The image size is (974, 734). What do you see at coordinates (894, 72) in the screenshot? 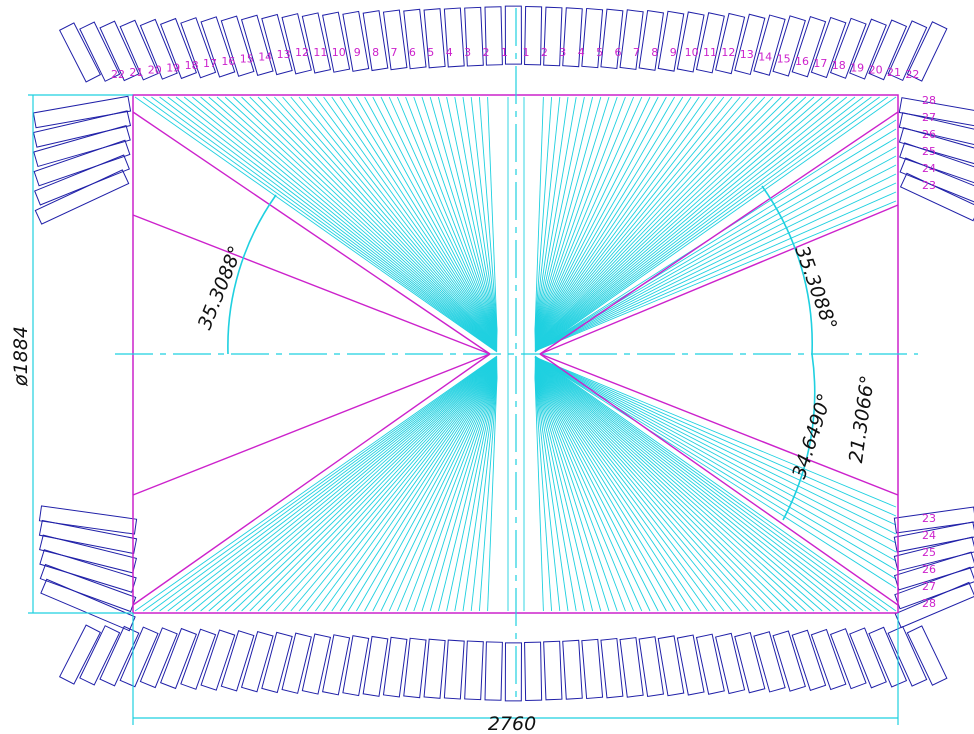
I see `slot-label: 21` at bounding box center [894, 72].